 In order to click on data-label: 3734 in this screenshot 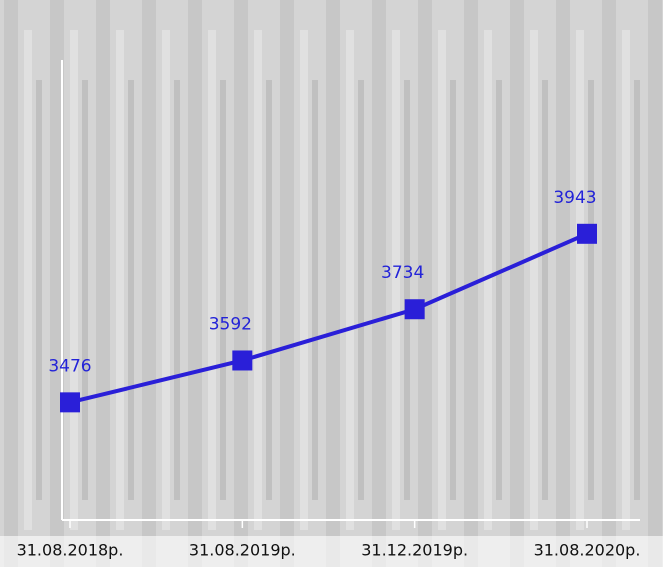, I will do `click(402, 273)`.